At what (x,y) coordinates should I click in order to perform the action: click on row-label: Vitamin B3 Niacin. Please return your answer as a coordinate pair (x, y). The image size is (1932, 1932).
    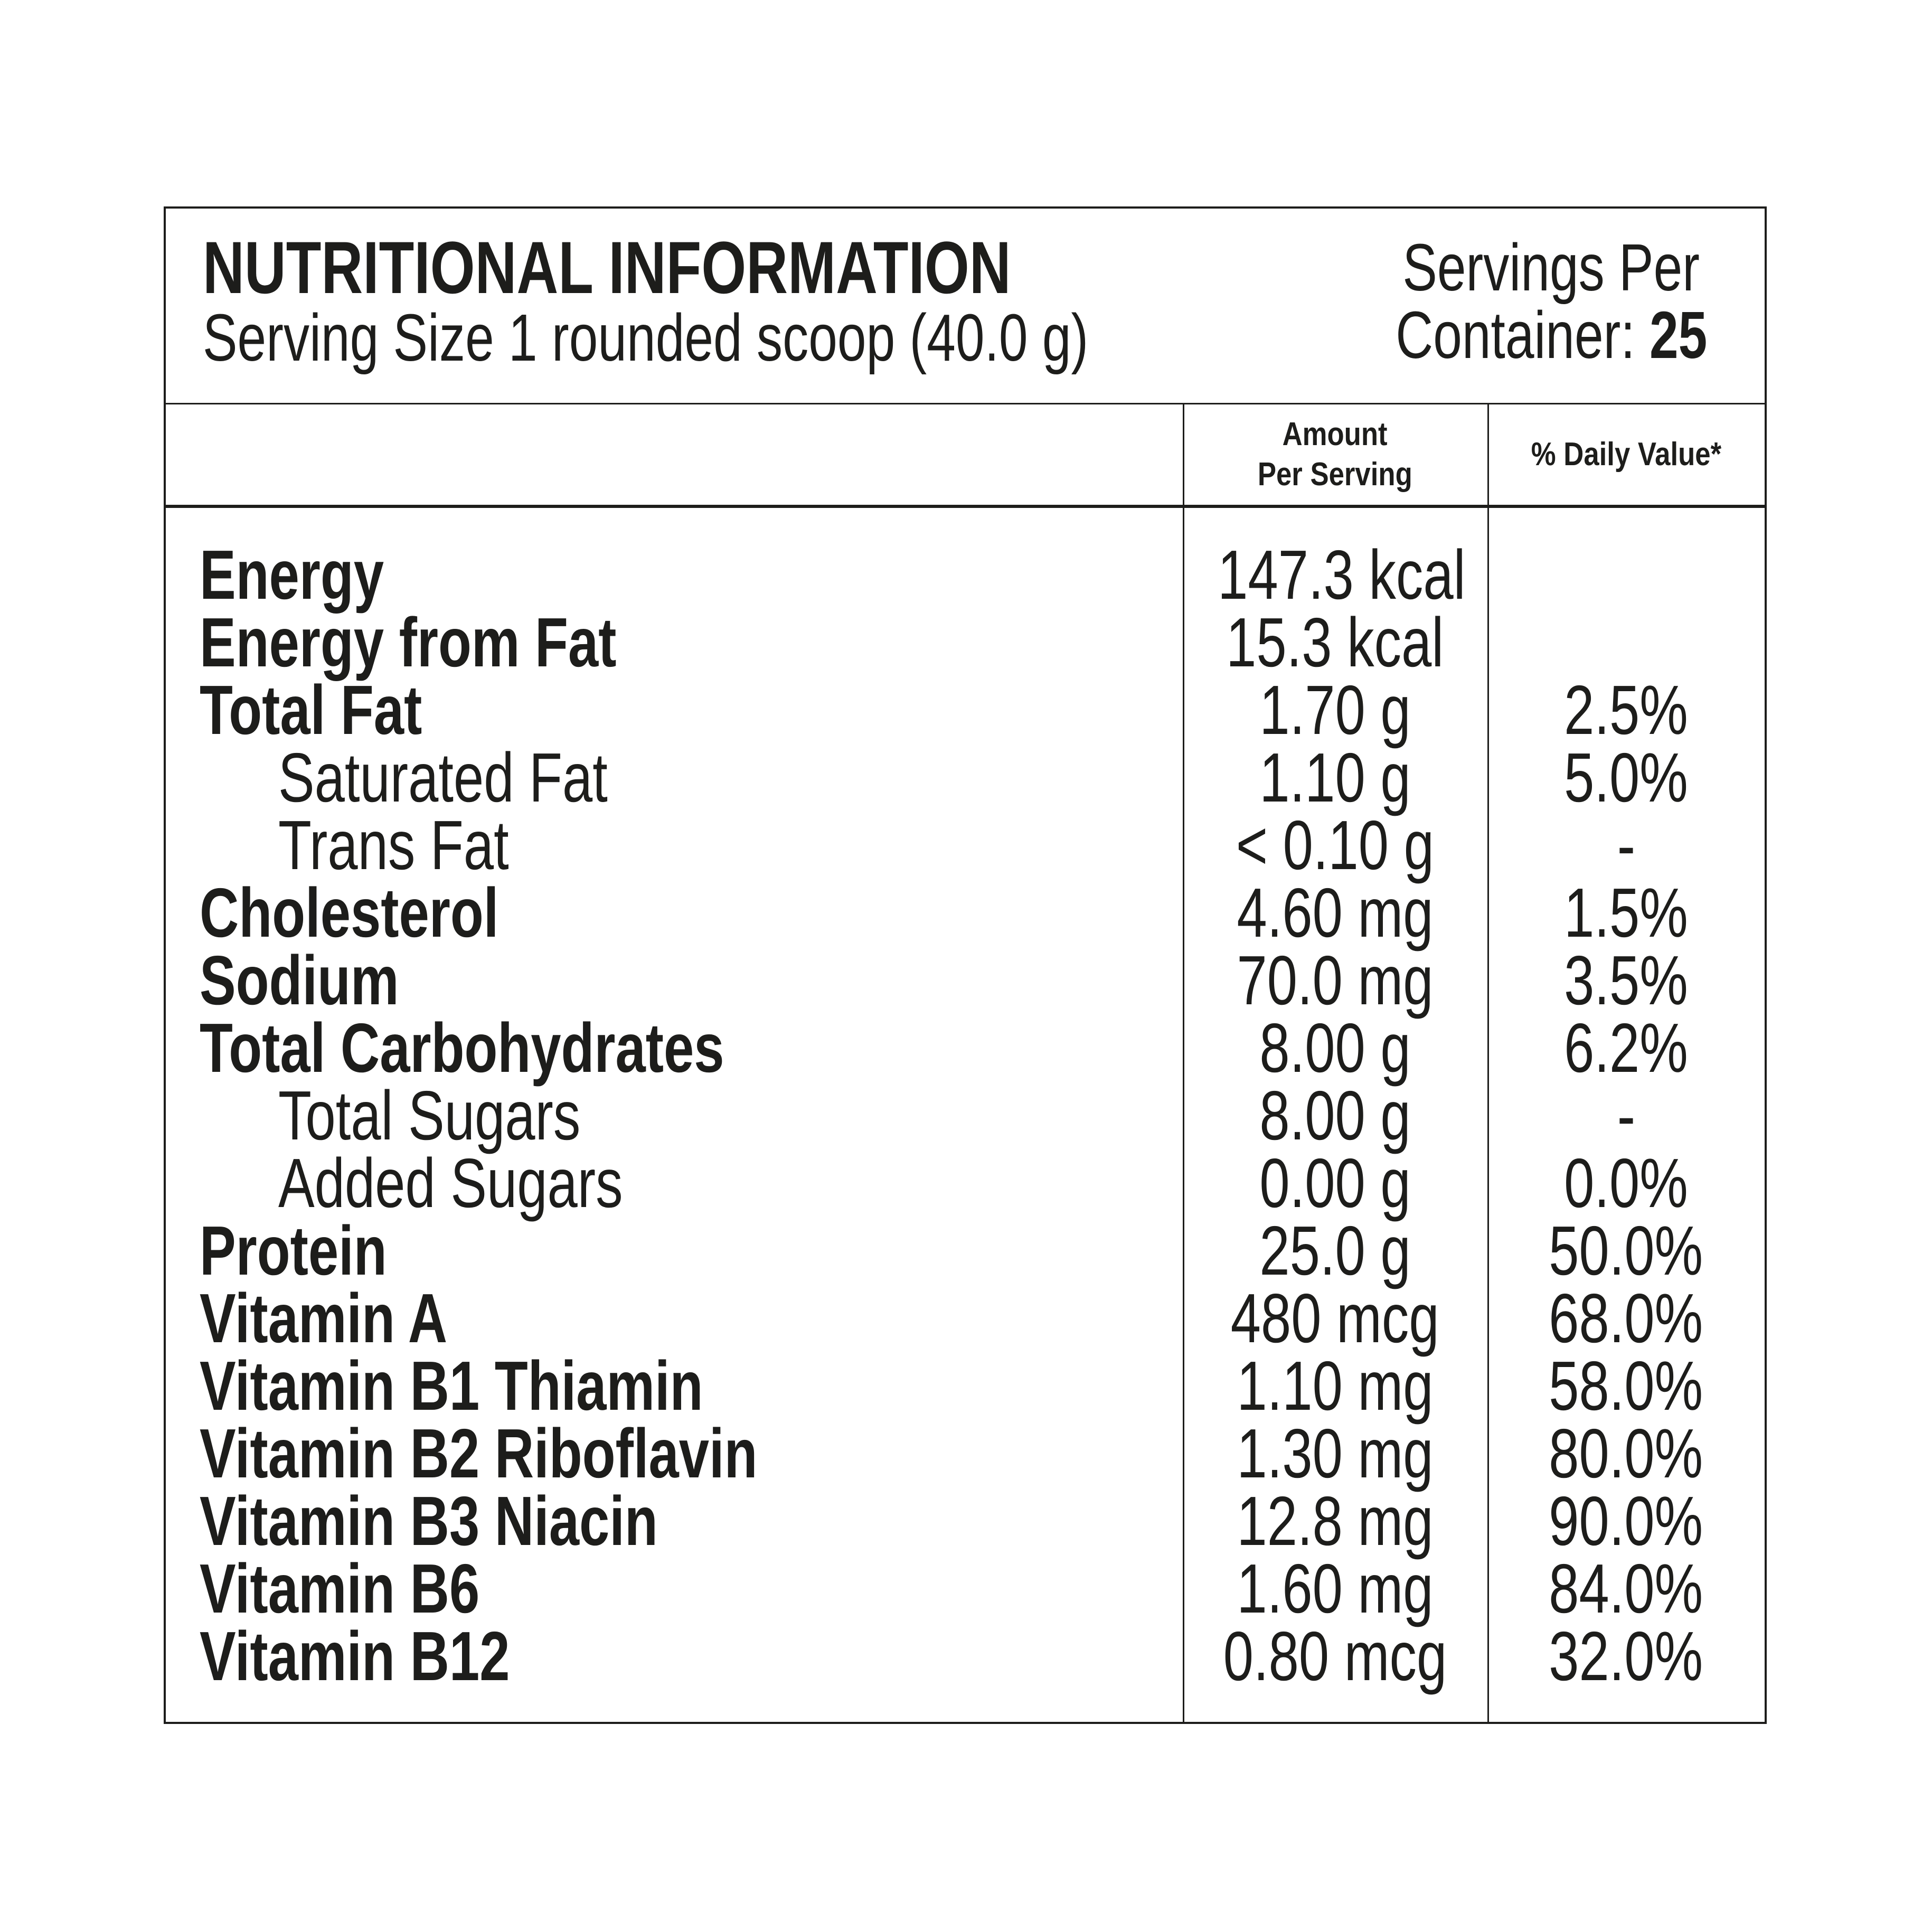
    Looking at the image, I should click on (429, 1521).